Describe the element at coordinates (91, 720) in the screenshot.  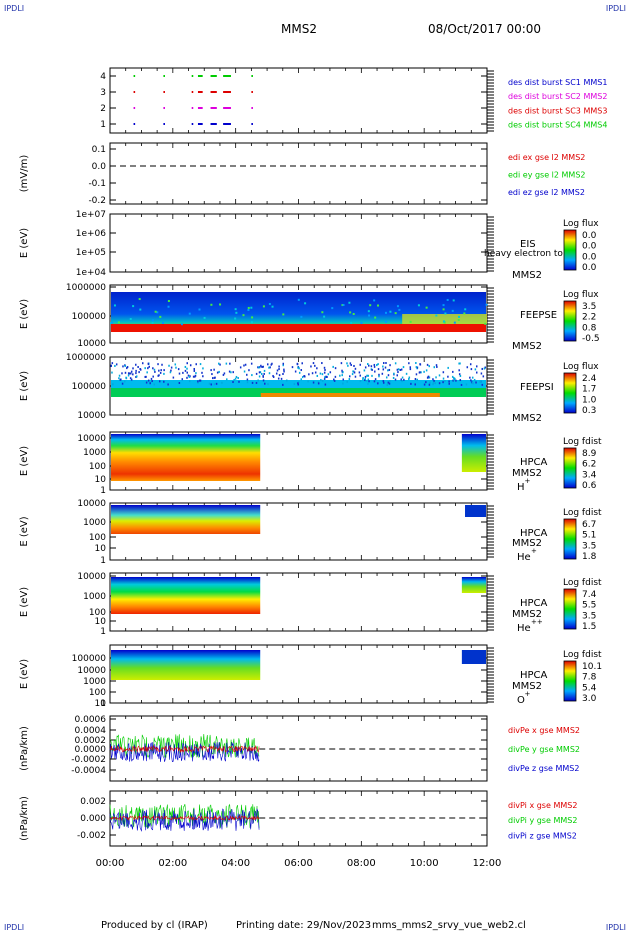
I see `y-tick-label: 0.0006` at that location.